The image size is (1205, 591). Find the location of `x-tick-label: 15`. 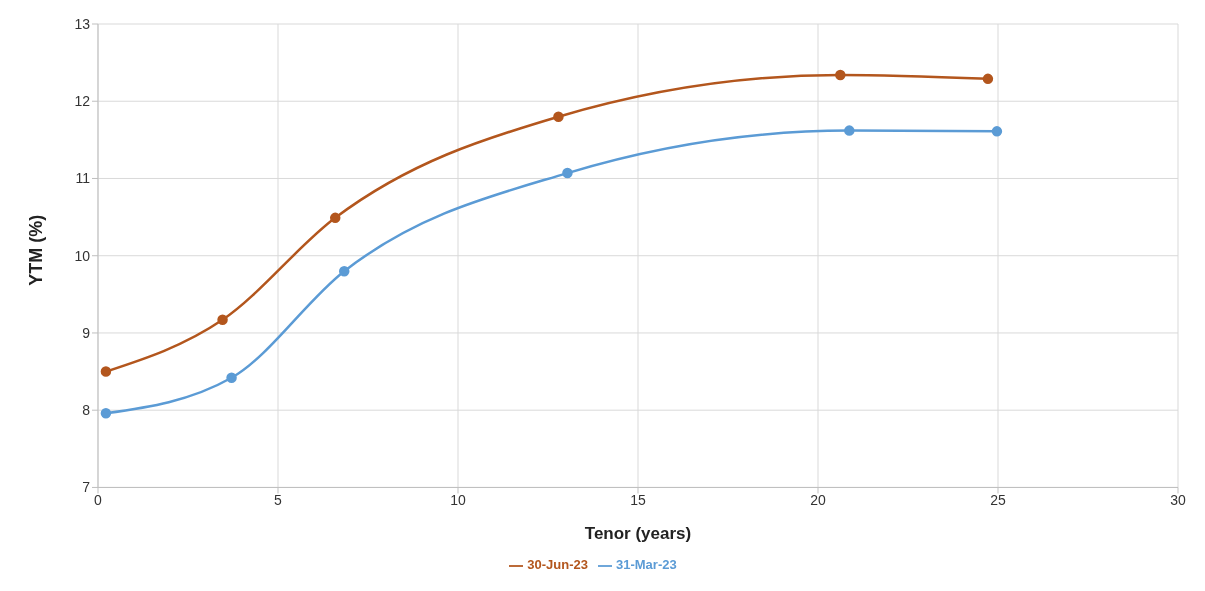

x-tick-label: 15 is located at coordinates (638, 500).